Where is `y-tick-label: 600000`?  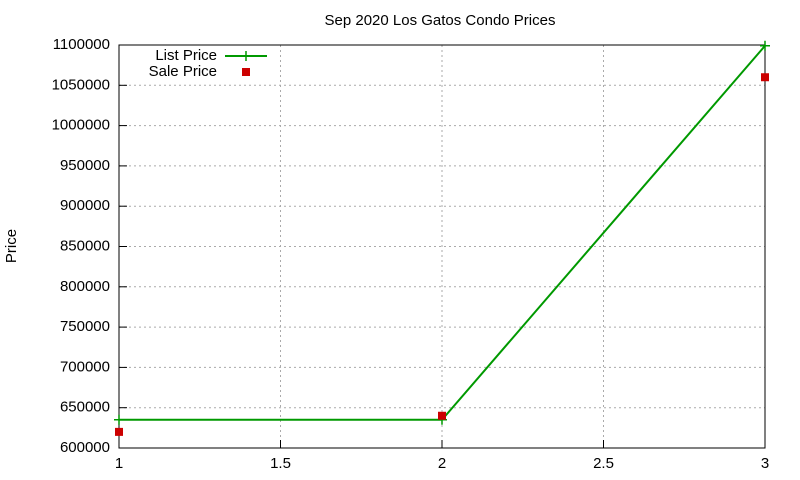 y-tick-label: 600000 is located at coordinates (85, 447).